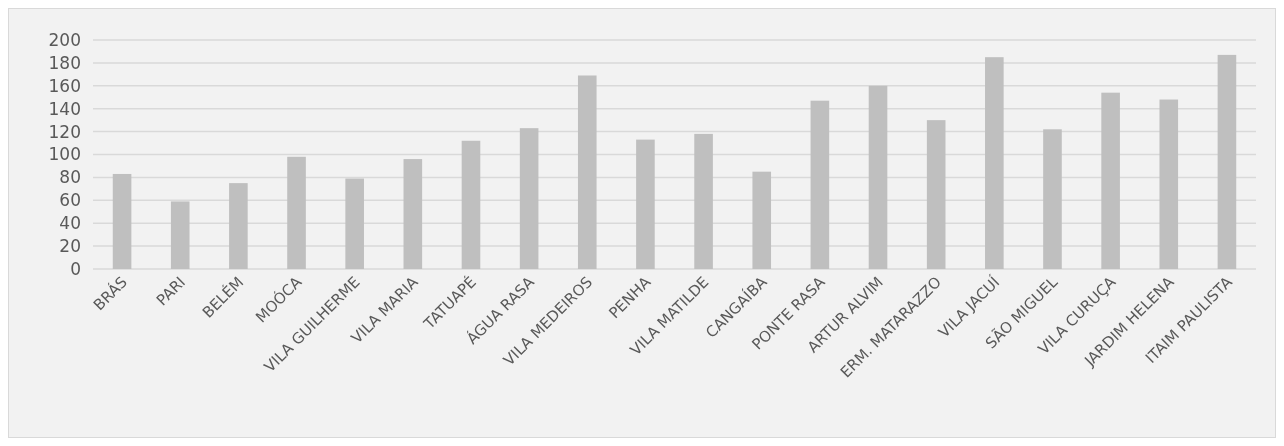 The image size is (1284, 446). What do you see at coordinates (64, 108) in the screenshot?
I see `y-tick-label: 140` at bounding box center [64, 108].